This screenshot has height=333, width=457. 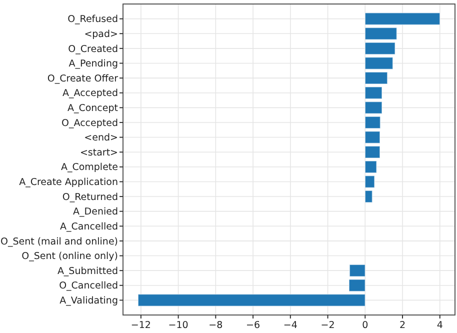 What do you see at coordinates (93, 20) in the screenshot?
I see `y-tick-label: O_Refused` at bounding box center [93, 20].